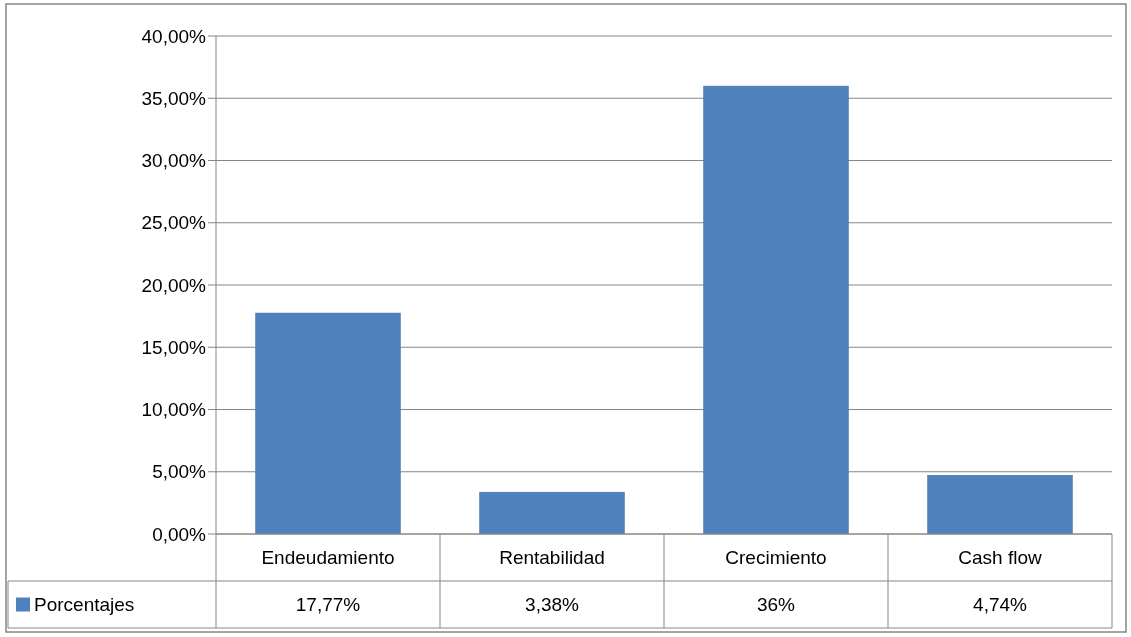 The height and width of the screenshot is (637, 1131). I want to click on x-tick-label: Rentabilidad, so click(552, 558).